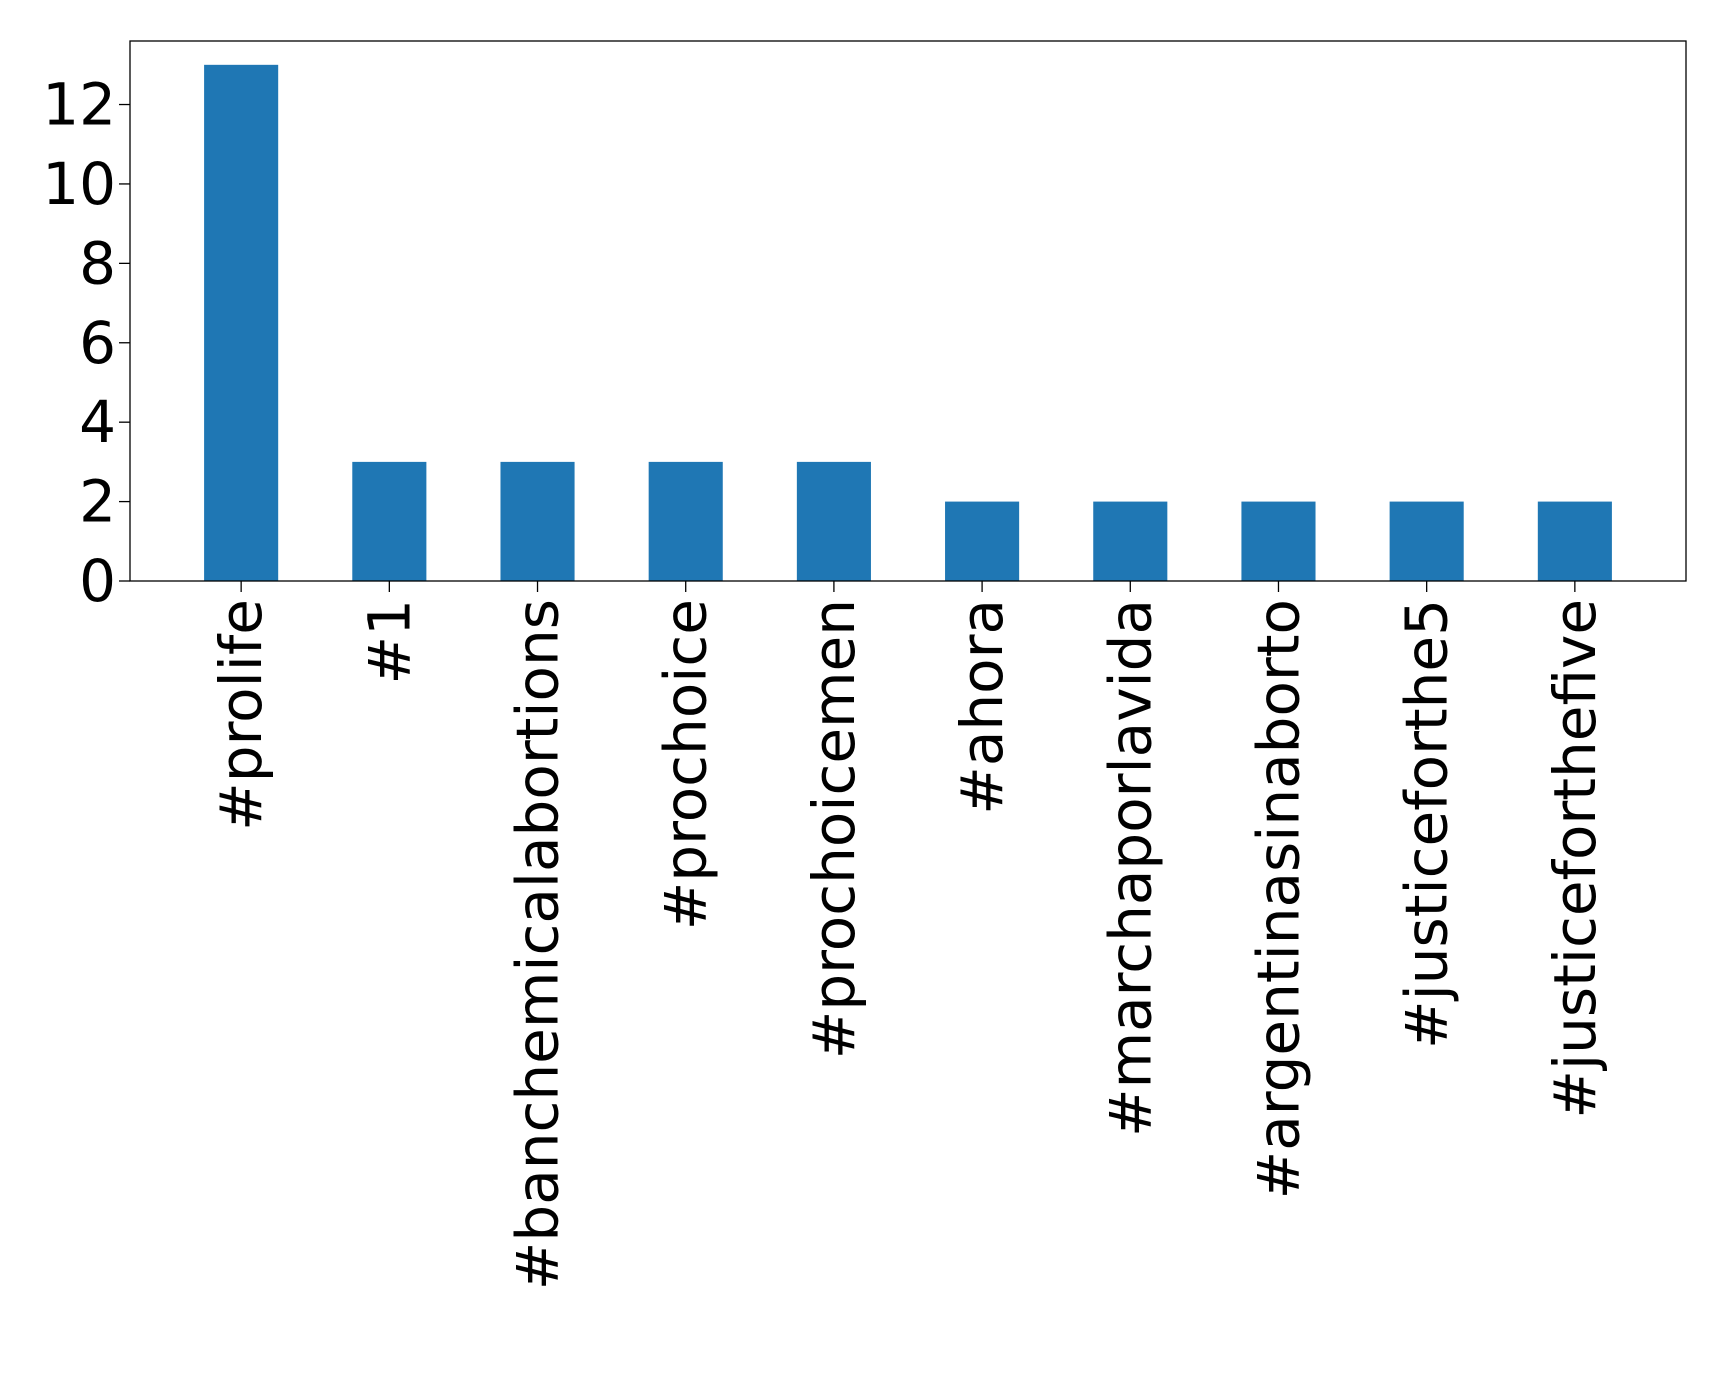 This screenshot has width=1719, height=1373. I want to click on x-tick-label-3: #prochoice, so click(686, 764).